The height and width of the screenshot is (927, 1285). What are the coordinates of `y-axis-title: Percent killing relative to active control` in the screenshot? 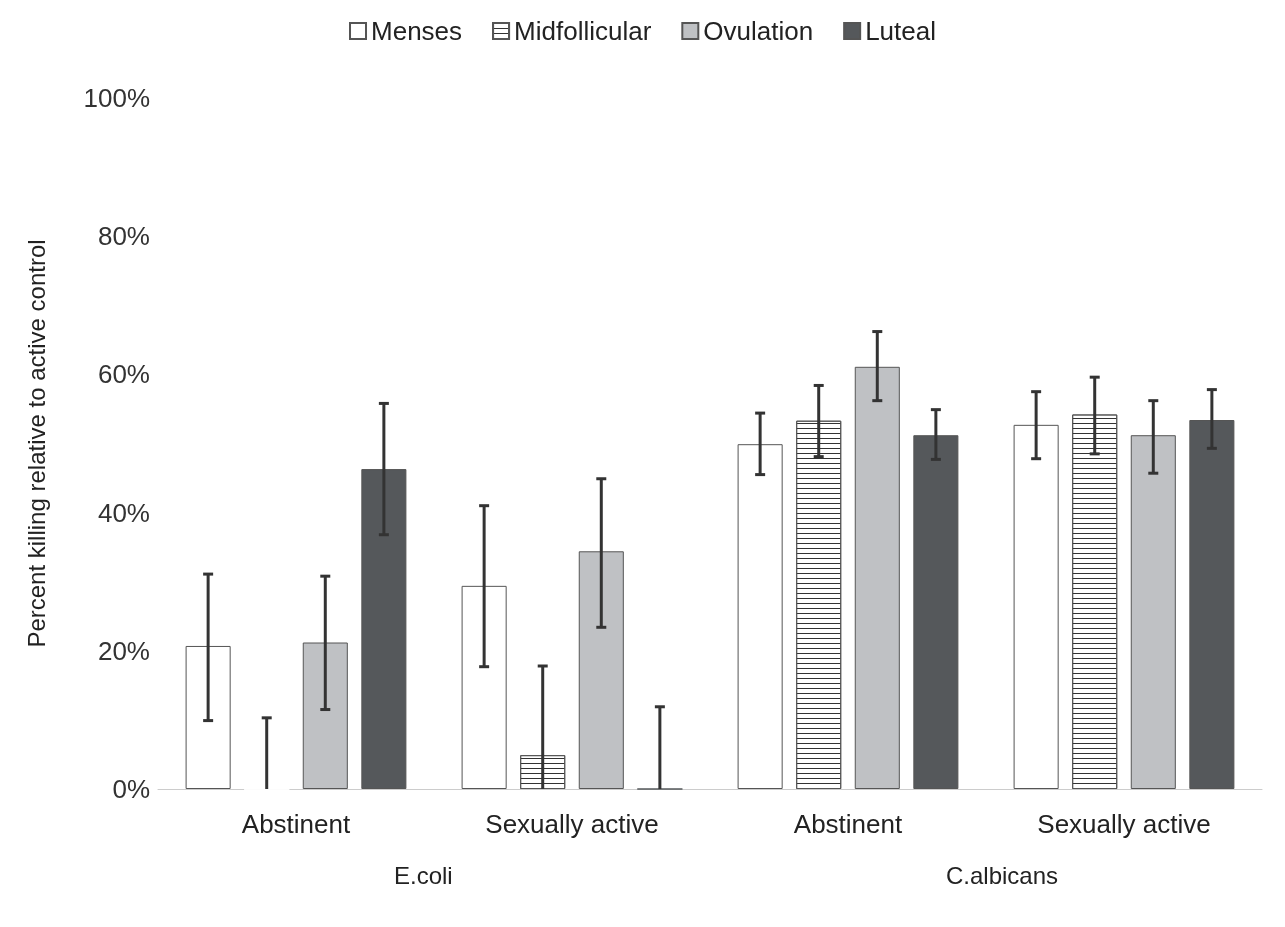 It's located at (36, 443).